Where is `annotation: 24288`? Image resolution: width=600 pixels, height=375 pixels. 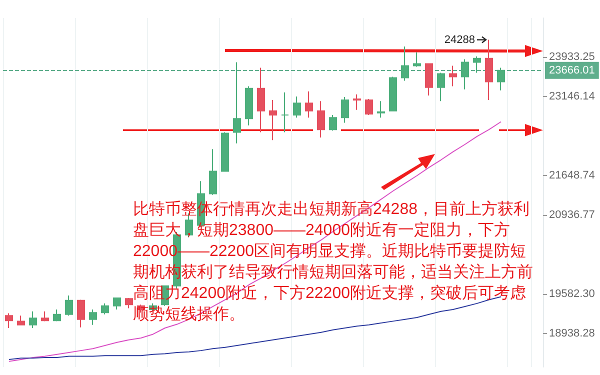
annotation: 24288 is located at coordinates (459, 40).